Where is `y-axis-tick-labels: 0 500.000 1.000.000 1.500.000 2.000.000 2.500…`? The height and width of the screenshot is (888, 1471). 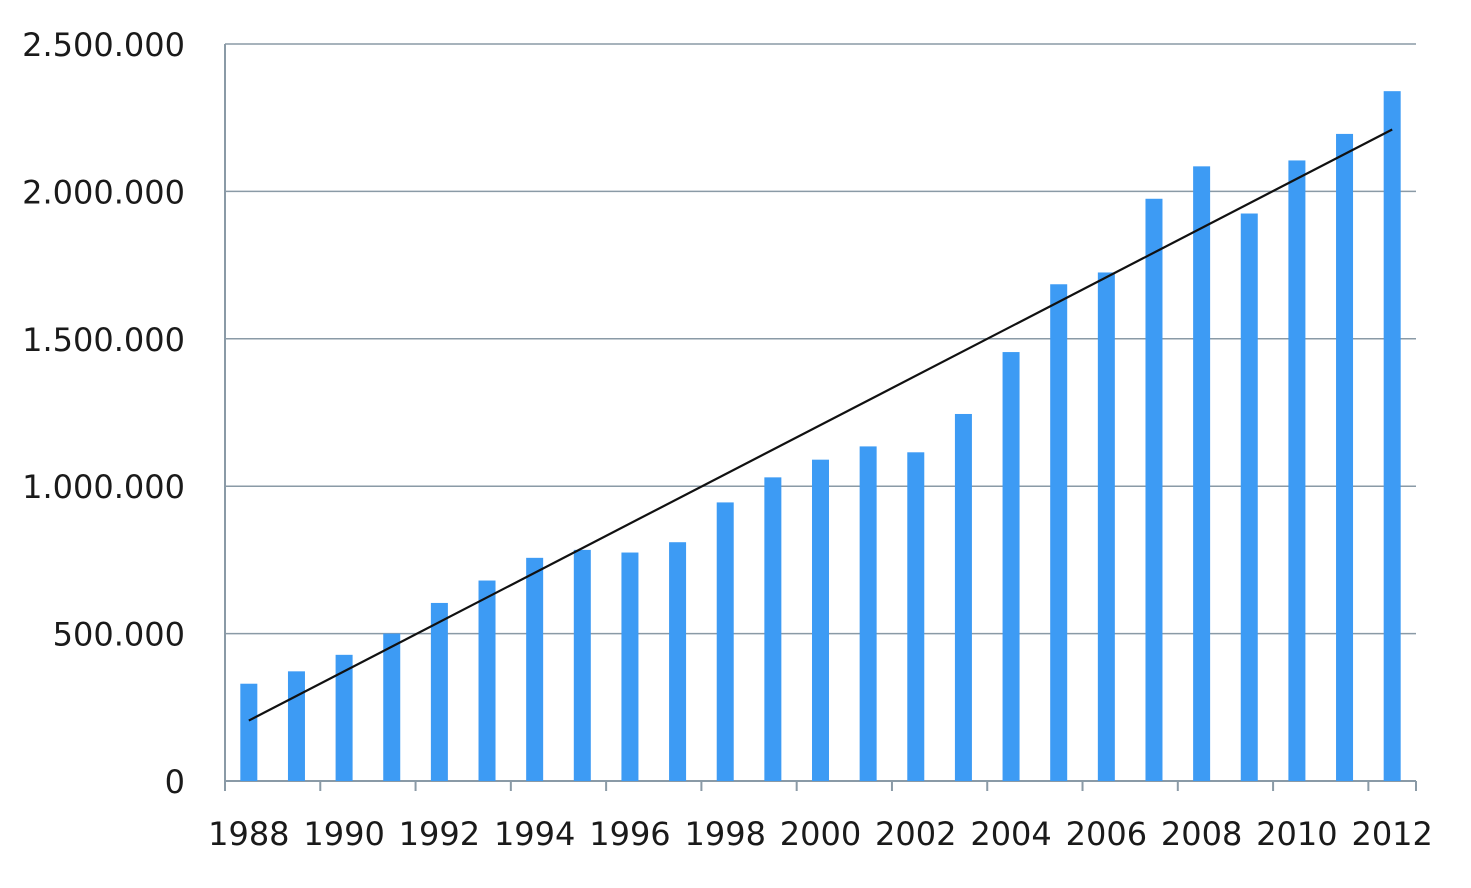
y-axis-tick-labels: 0 500.000 1.000.000 1.500.000 2.000.000 2.500… is located at coordinates (103, 413).